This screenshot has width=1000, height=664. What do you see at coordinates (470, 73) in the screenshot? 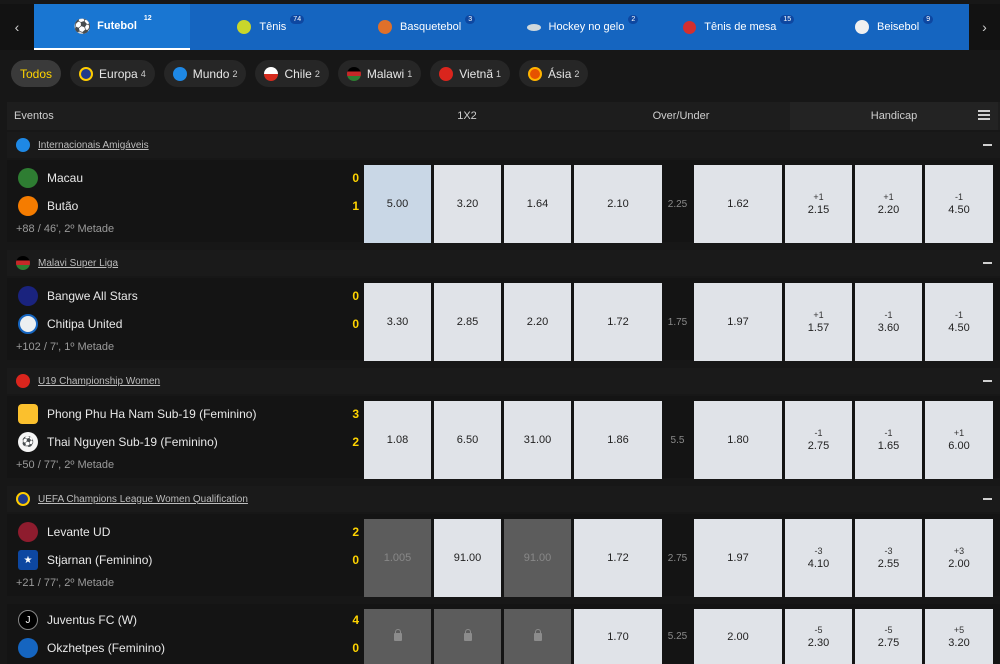
I see `filter-vietna: Vietnã 1` at bounding box center [470, 73].